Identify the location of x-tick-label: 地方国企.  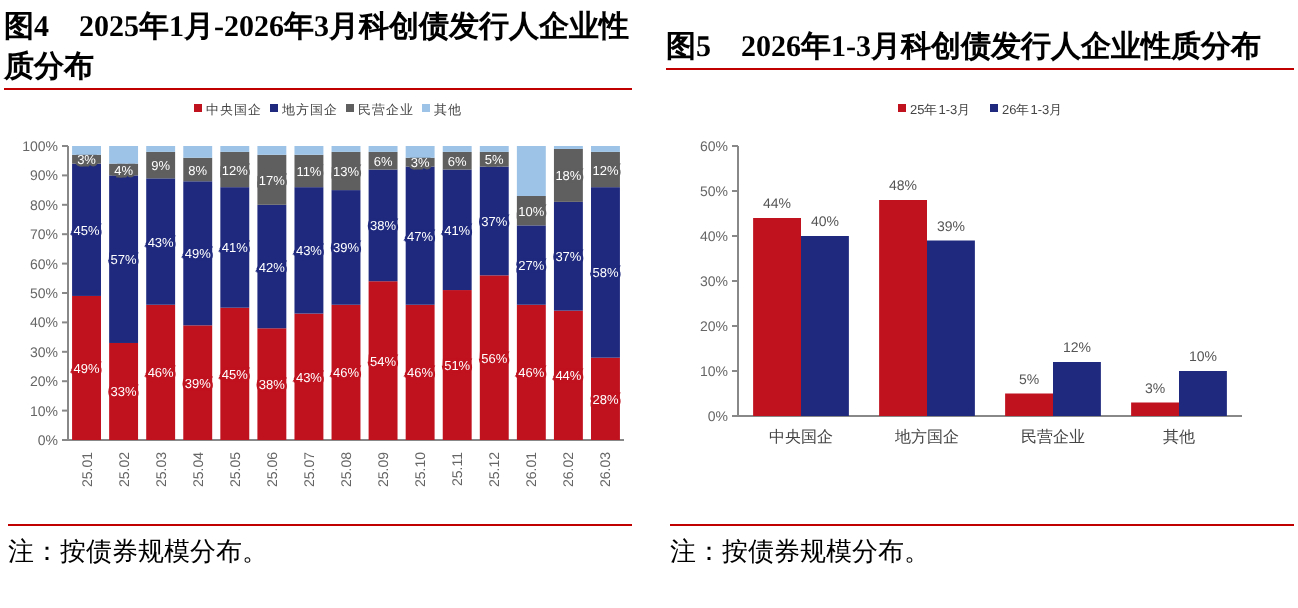
(926, 437).